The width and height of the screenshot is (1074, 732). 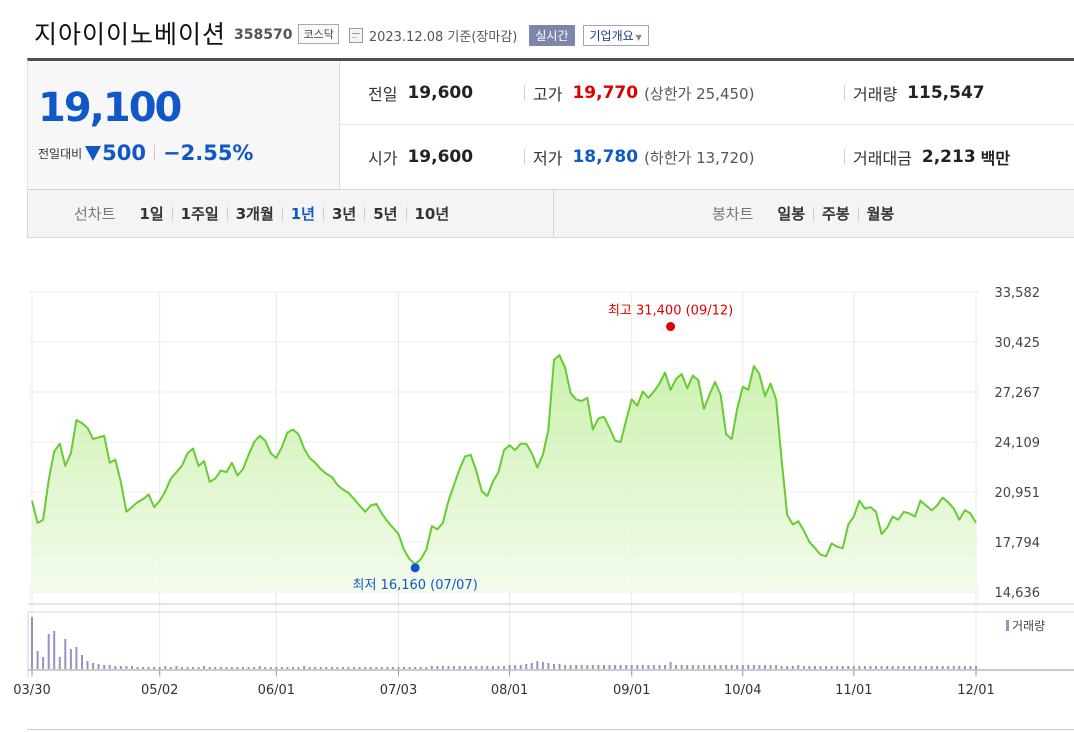 What do you see at coordinates (440, 93) in the screenshot?
I see `prev-close-value: 19,600` at bounding box center [440, 93].